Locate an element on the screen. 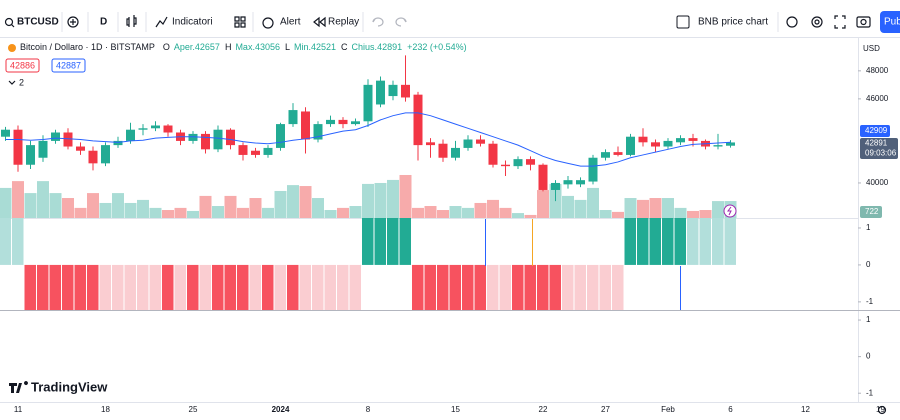 The width and height of the screenshot is (900, 420). alert-icon is located at coordinates (268, 23).